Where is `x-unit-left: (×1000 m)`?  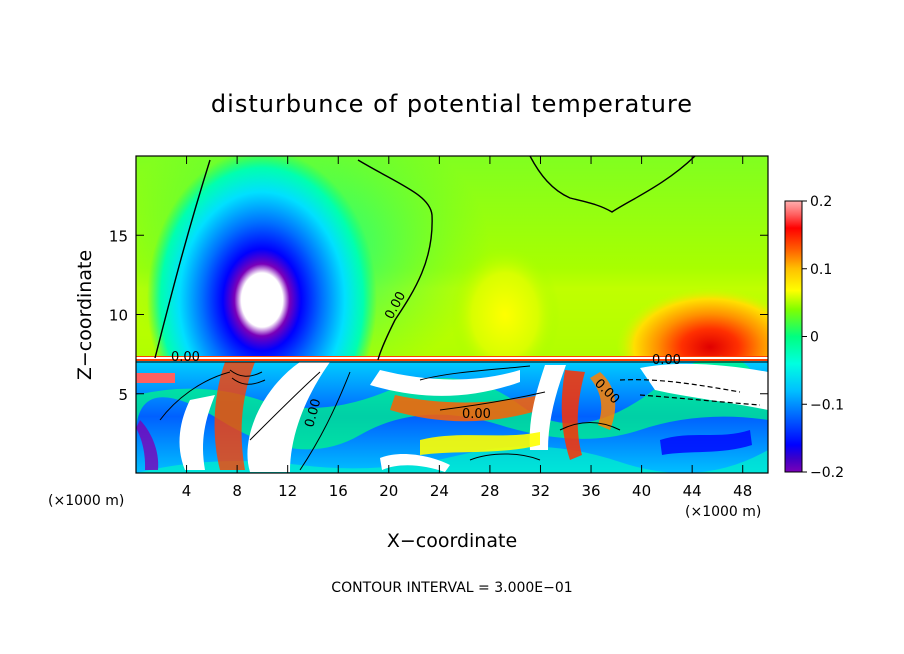
x-unit-left: (×1000 m) is located at coordinates (86, 501).